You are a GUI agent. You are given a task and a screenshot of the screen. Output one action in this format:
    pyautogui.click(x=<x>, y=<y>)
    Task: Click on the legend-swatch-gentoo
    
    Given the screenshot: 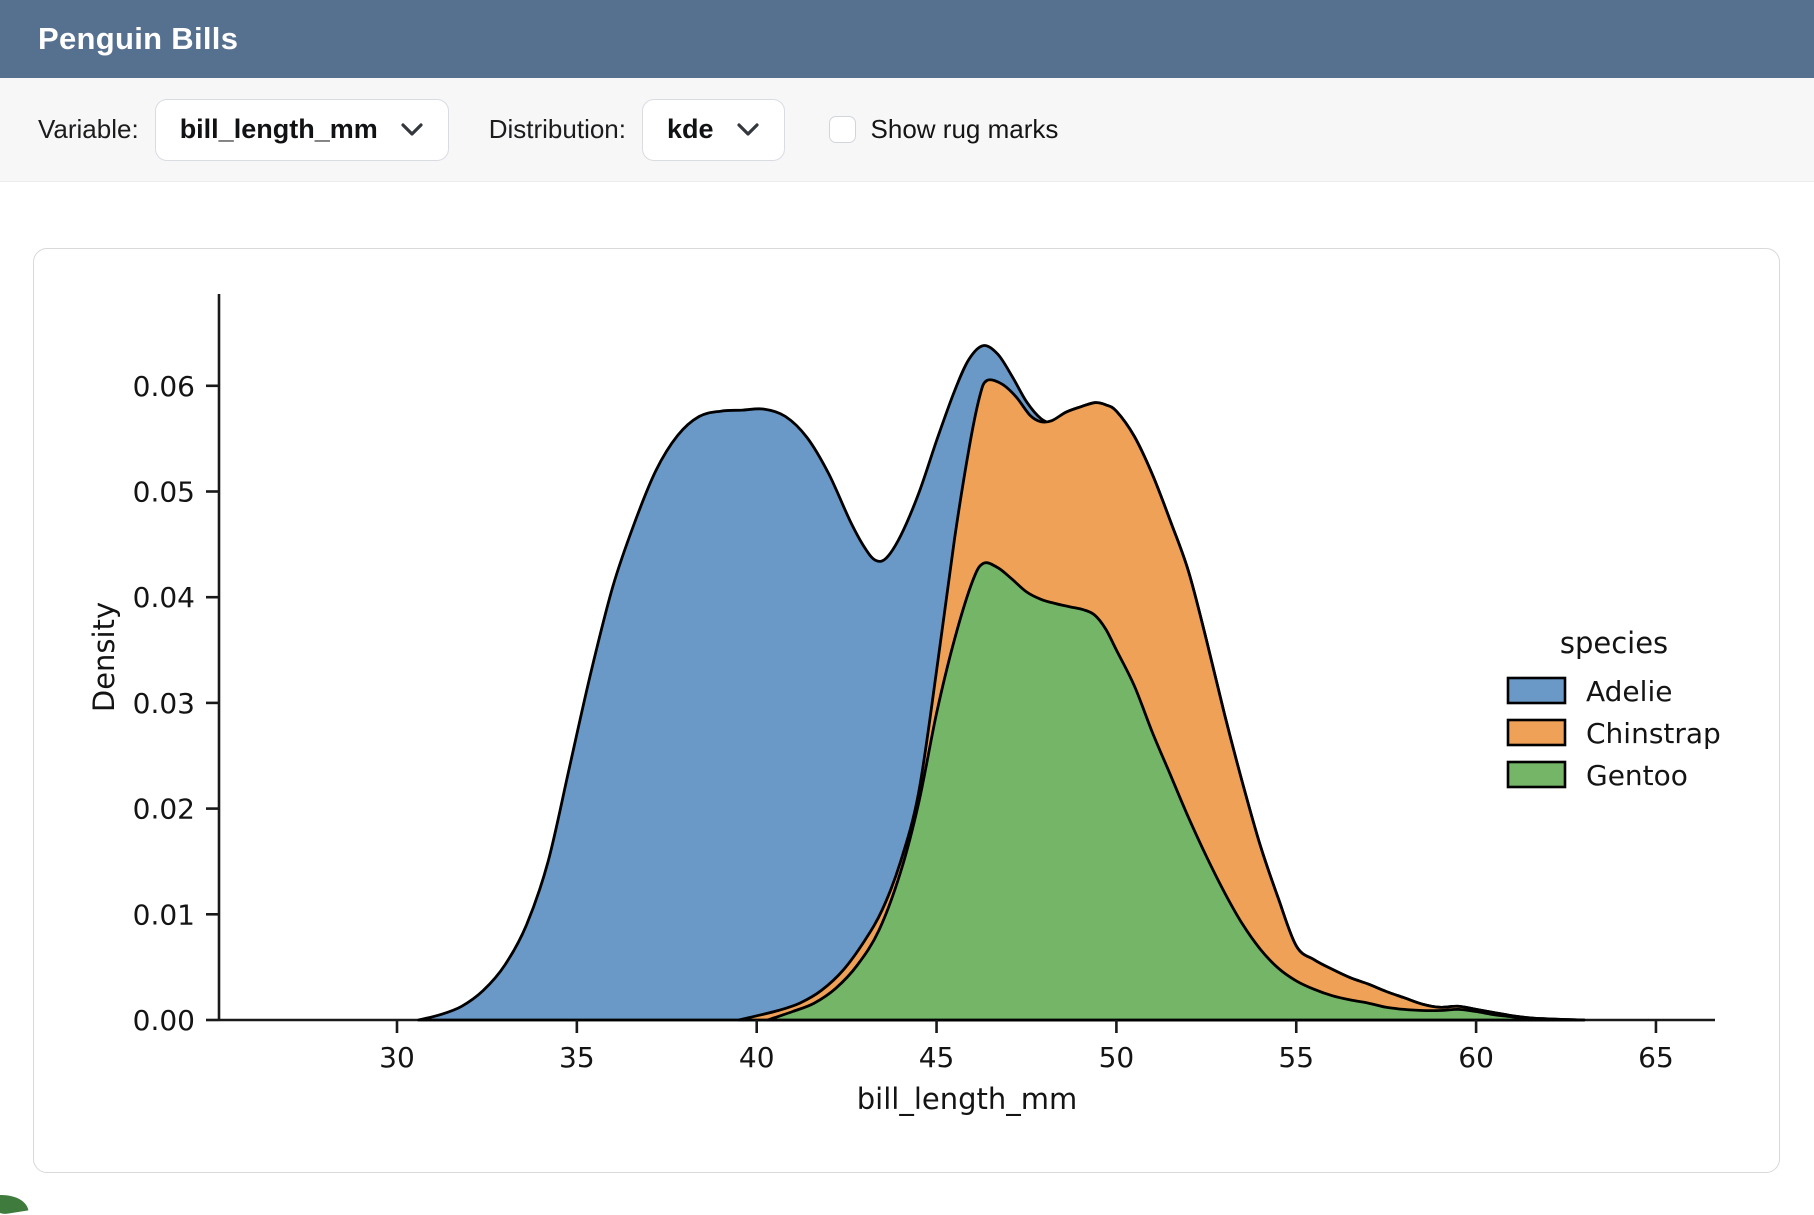 What is the action you would take?
    pyautogui.click(x=1536, y=774)
    